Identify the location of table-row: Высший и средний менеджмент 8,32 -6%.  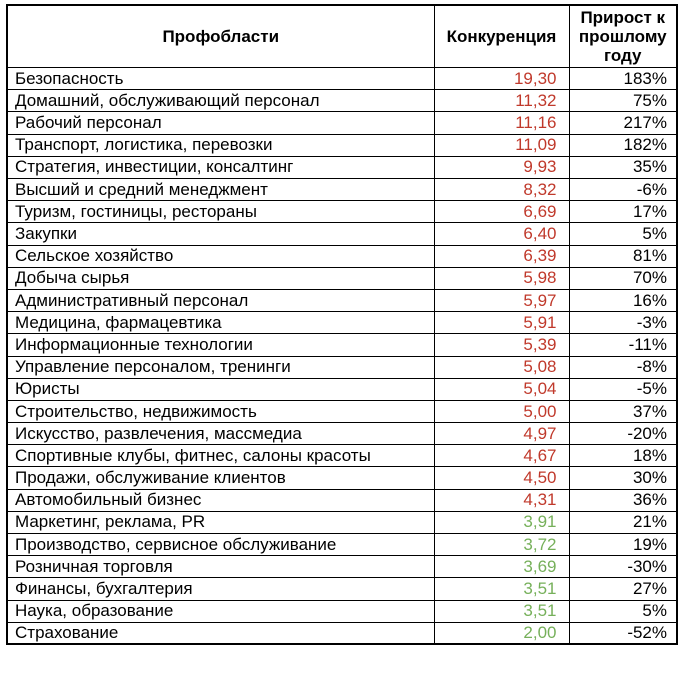
(342, 190).